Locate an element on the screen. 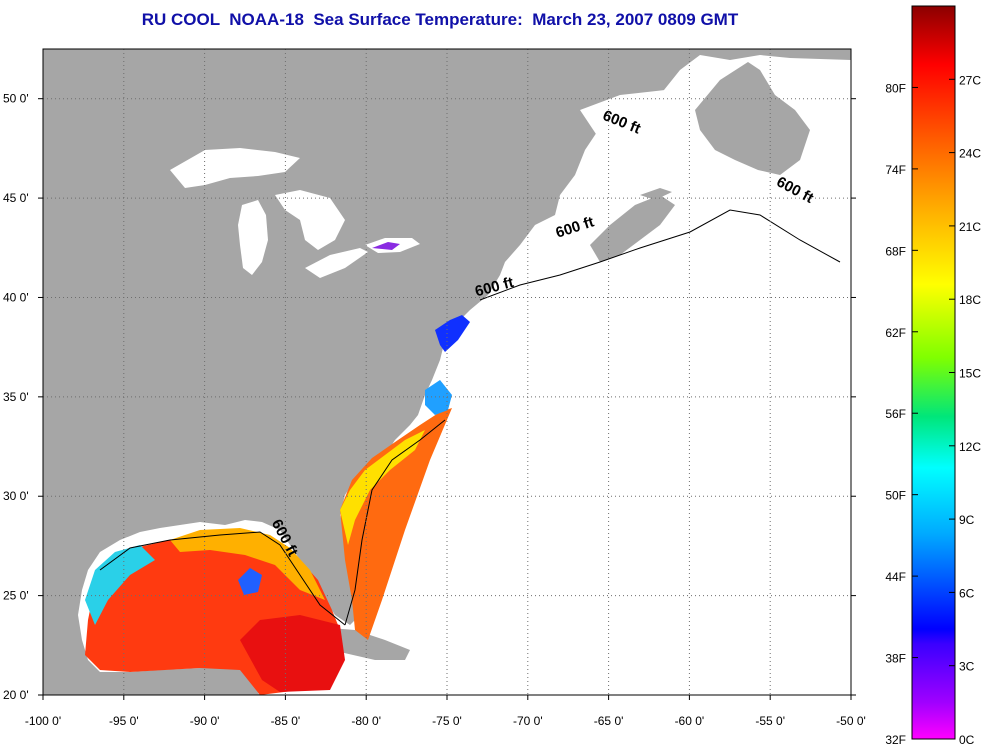 The height and width of the screenshot is (754, 984). sst-atlantic-swath is located at coordinates (396, 524).